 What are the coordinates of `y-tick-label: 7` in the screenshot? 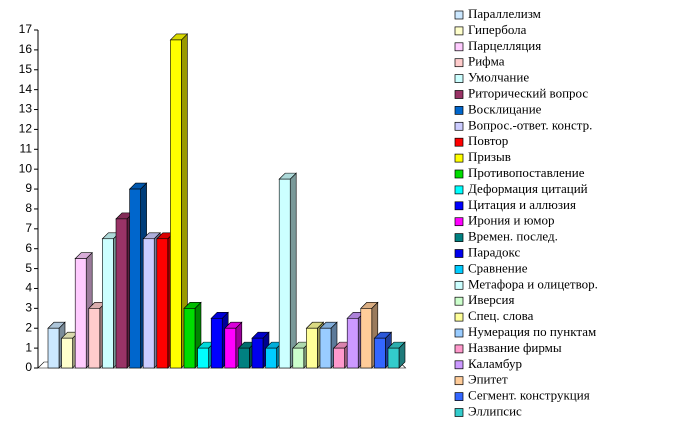 It's located at (28, 228).